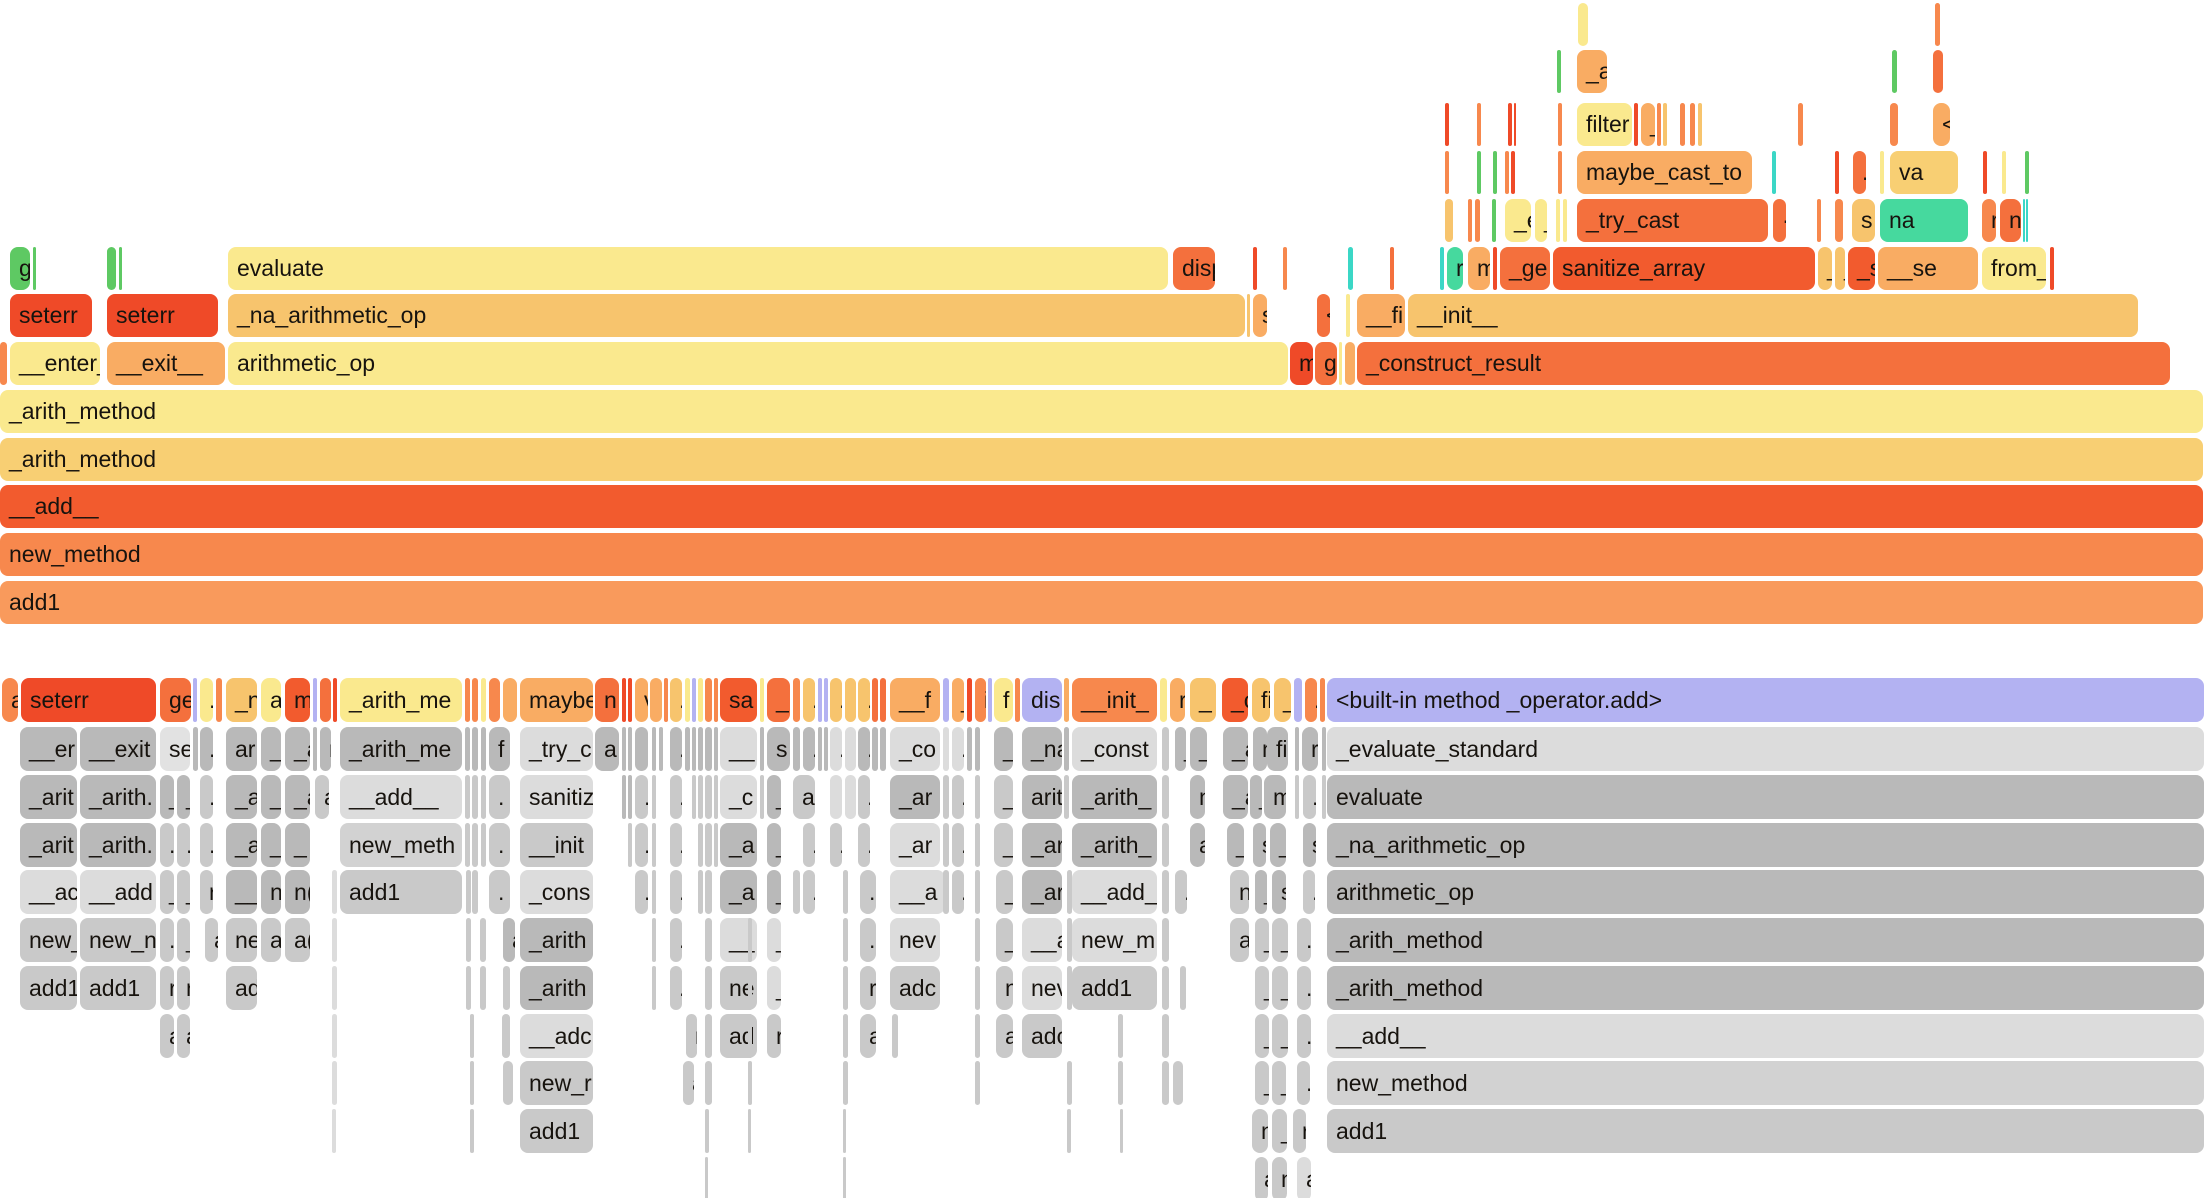 The height and width of the screenshot is (1198, 2206). I want to click on frame-bar-_arith: _arith., so click(118, 797).